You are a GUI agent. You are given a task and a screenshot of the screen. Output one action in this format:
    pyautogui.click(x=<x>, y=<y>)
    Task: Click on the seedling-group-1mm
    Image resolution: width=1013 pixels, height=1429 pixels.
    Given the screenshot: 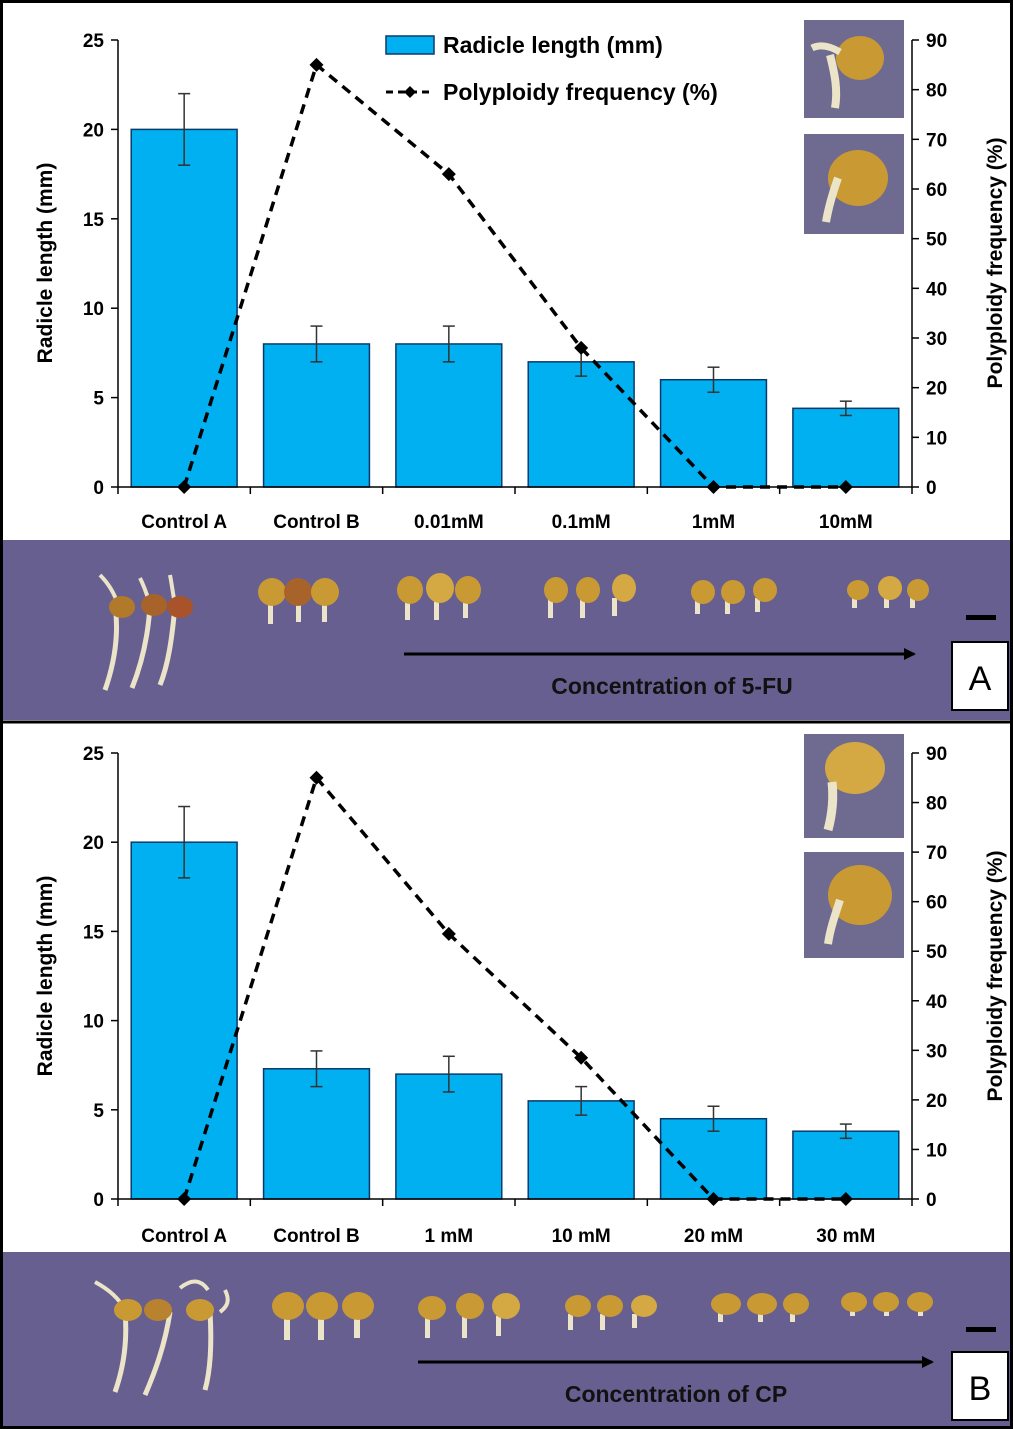 What is the action you would take?
    pyautogui.click(x=734, y=596)
    